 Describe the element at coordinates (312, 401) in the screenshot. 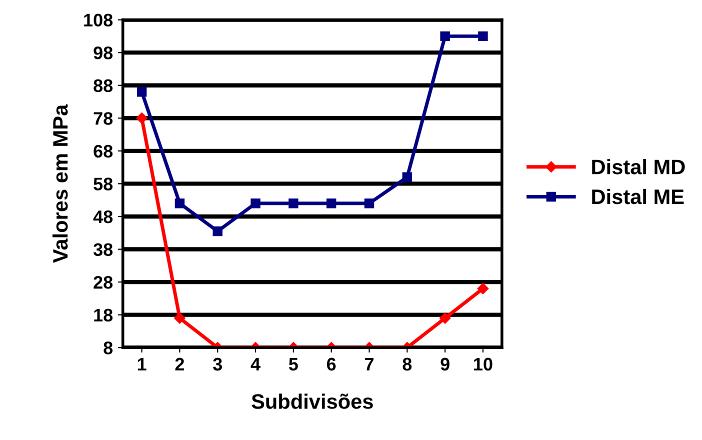

I see `x-axis-title: Subdivisões` at that location.